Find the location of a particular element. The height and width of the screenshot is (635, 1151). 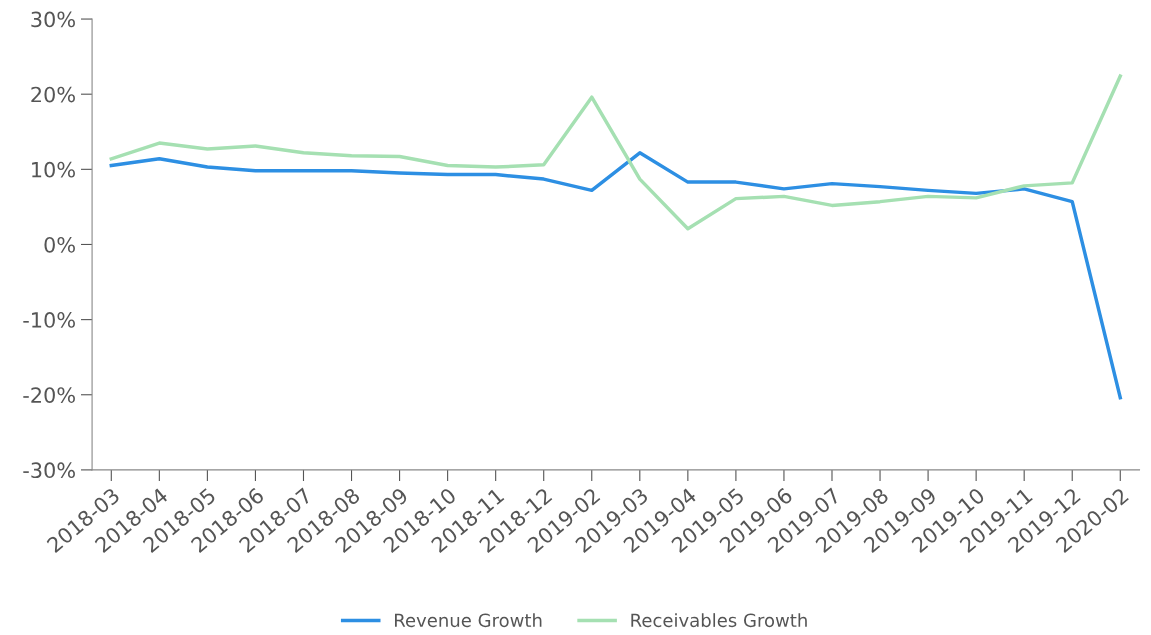

y-tick-label: 30% is located at coordinates (53, 19).